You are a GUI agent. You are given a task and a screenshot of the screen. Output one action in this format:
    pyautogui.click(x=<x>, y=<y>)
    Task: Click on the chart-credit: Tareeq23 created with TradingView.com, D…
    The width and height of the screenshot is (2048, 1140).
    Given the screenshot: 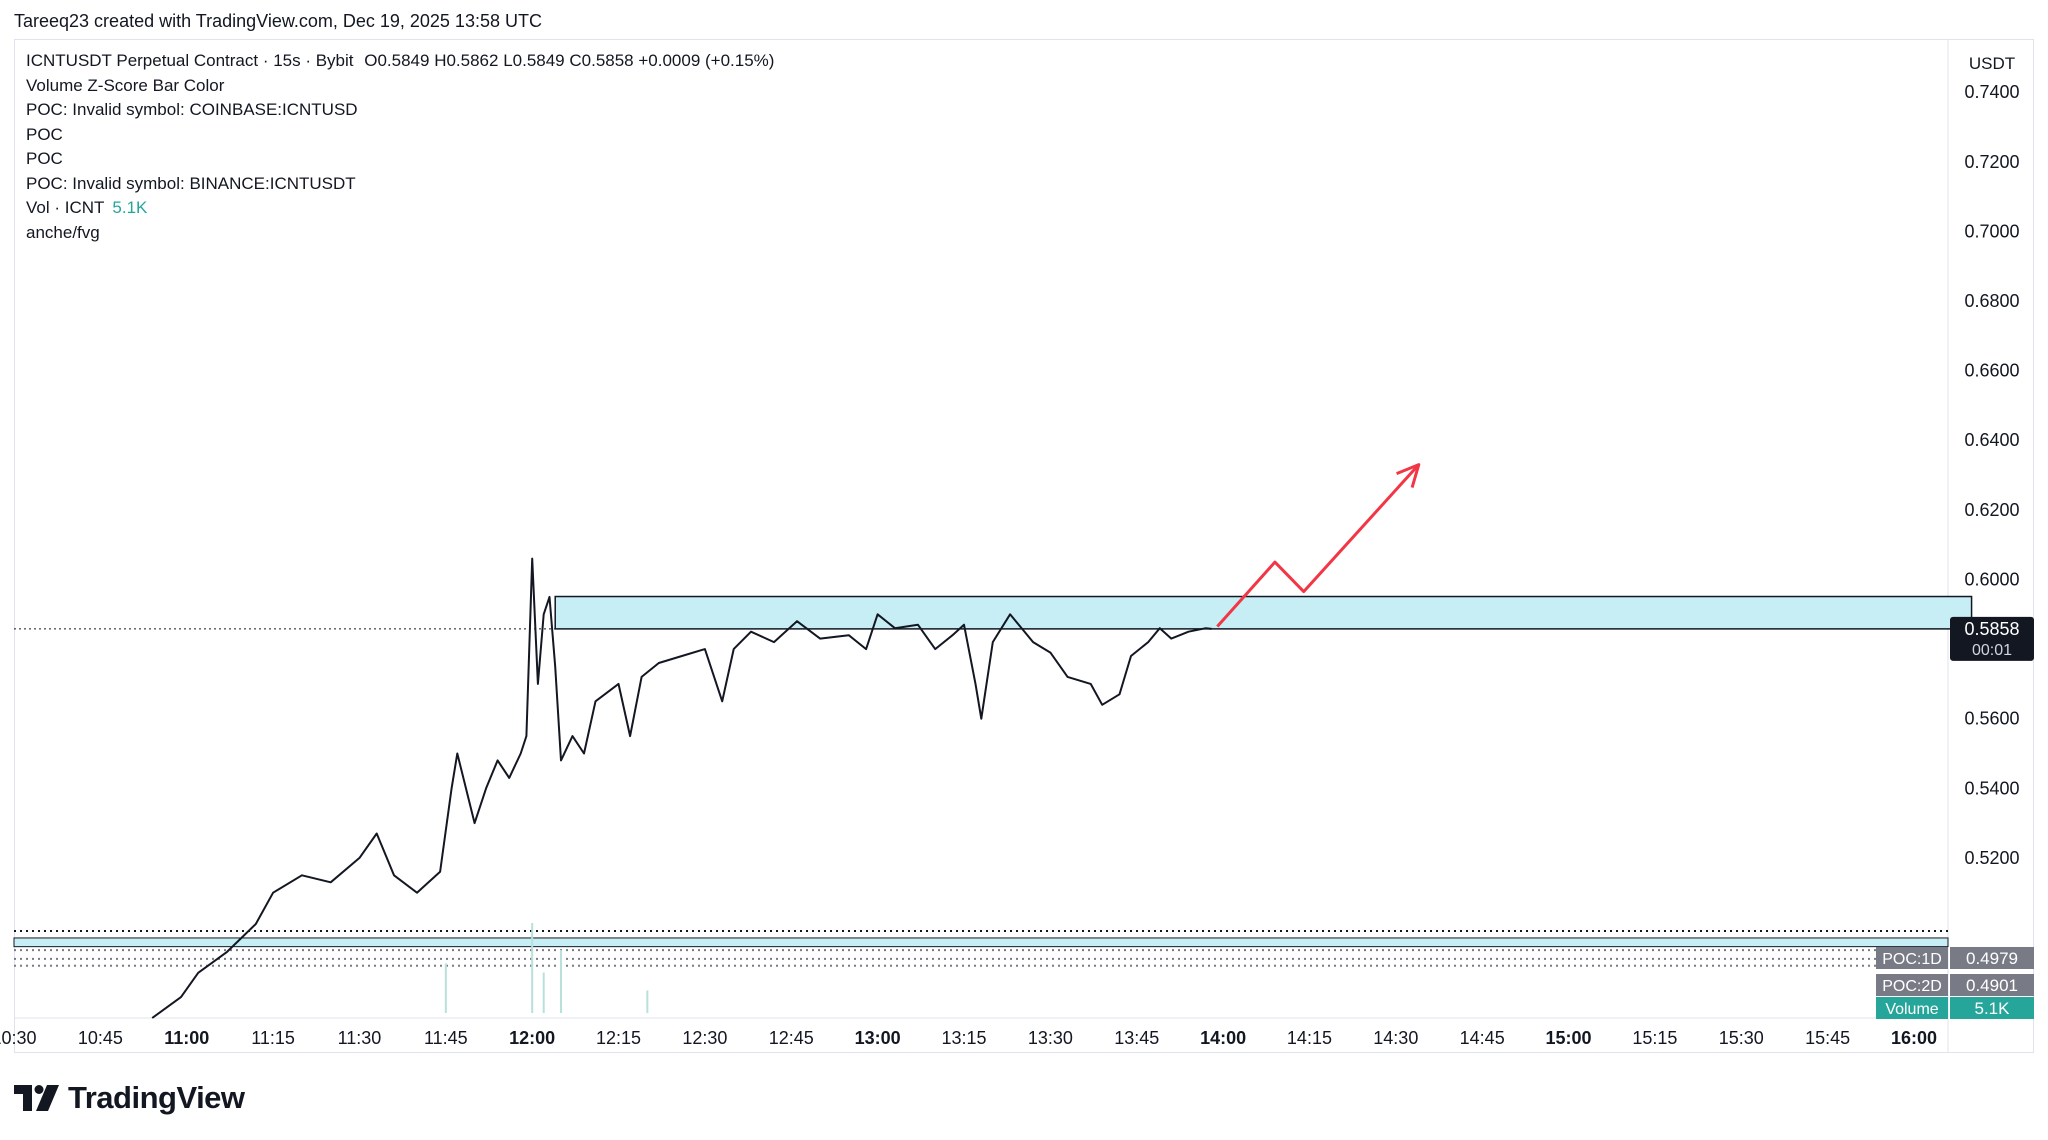 What is the action you would take?
    pyautogui.click(x=278, y=21)
    